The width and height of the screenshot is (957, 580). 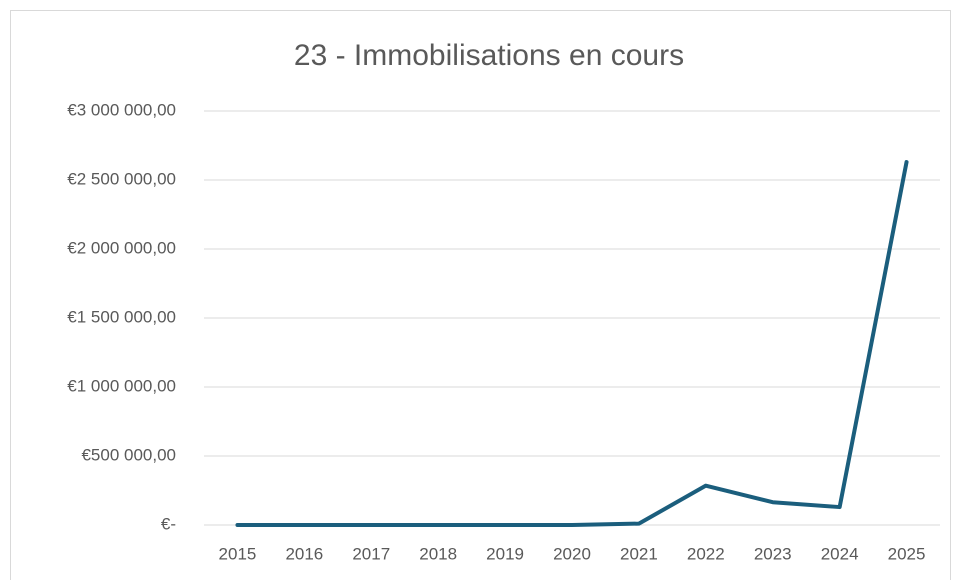 I want to click on chart-title: 23 - Immobilisations en cours, so click(x=489, y=55).